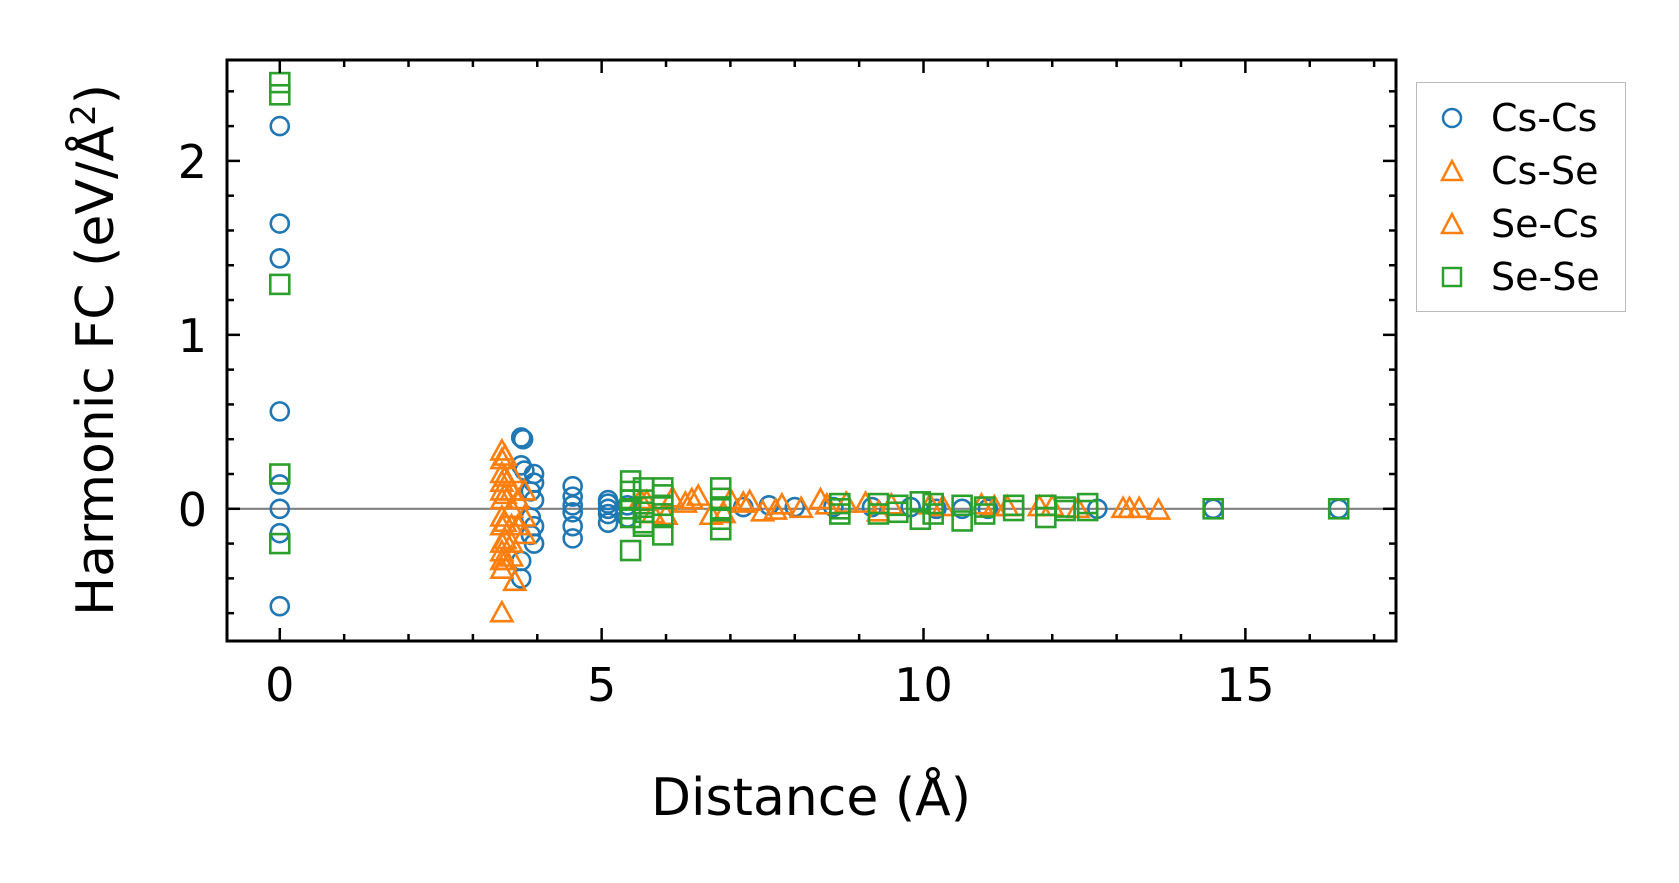  I want to click on x-tick-label: 15, so click(1245, 685).